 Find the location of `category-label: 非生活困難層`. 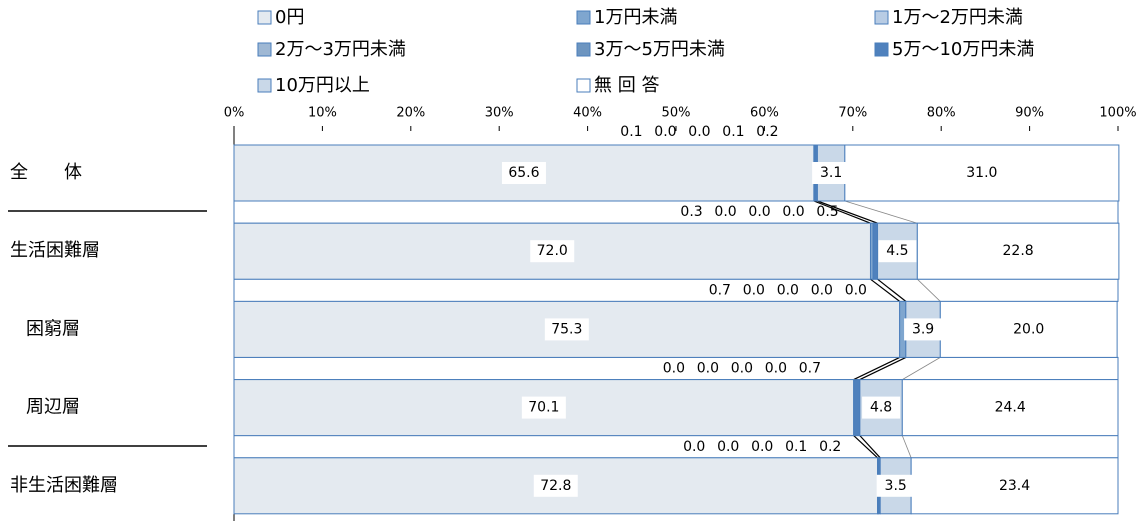

category-label: 非生活困難層 is located at coordinates (64, 485).